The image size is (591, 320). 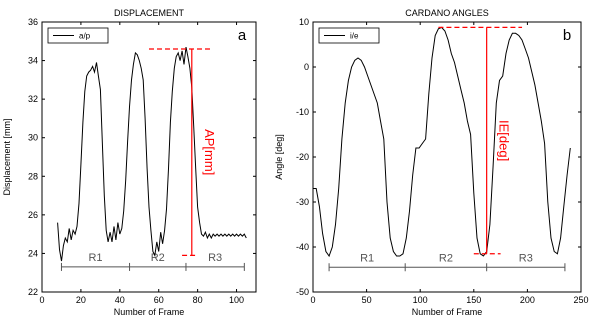 What do you see at coordinates (302, 112) in the screenshot?
I see `y-tick-label: -10` at bounding box center [302, 112].